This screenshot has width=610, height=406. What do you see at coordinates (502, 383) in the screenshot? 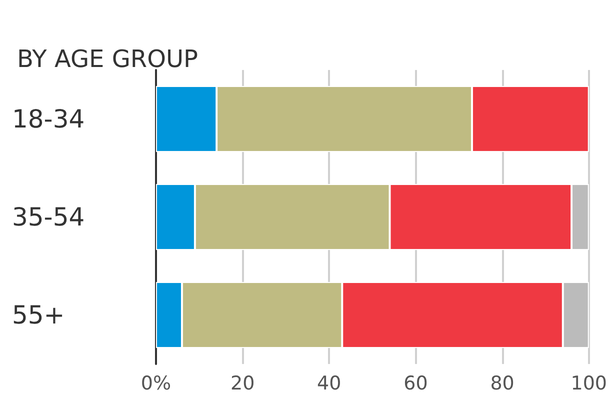
I see `x-tick-label: 80` at bounding box center [502, 383].